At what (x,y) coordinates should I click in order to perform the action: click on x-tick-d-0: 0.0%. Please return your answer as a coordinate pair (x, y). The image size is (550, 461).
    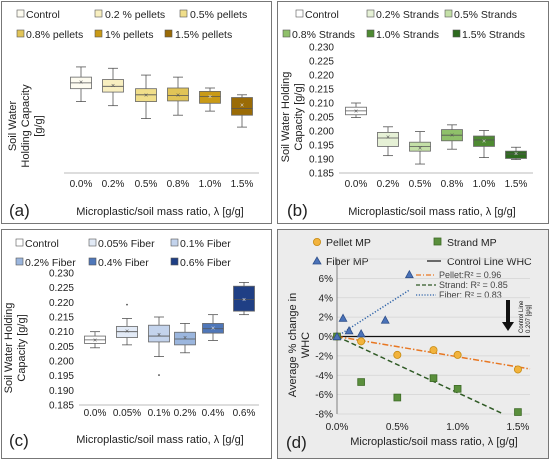
    Looking at the image, I should click on (337, 427).